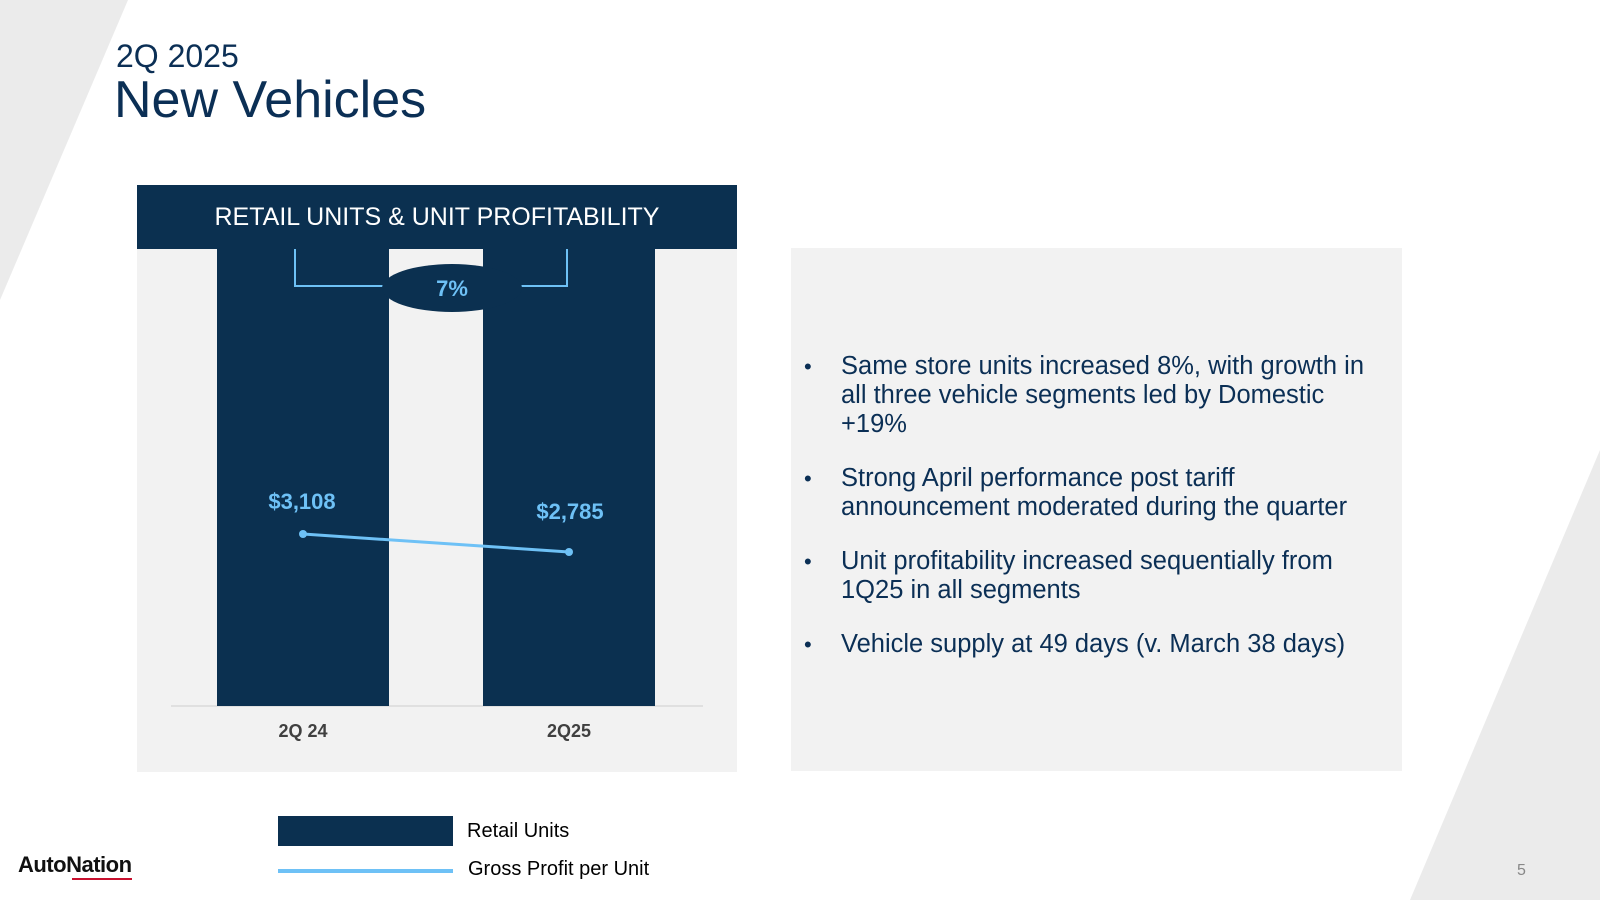  I want to click on gross-profit-line, so click(436, 543).